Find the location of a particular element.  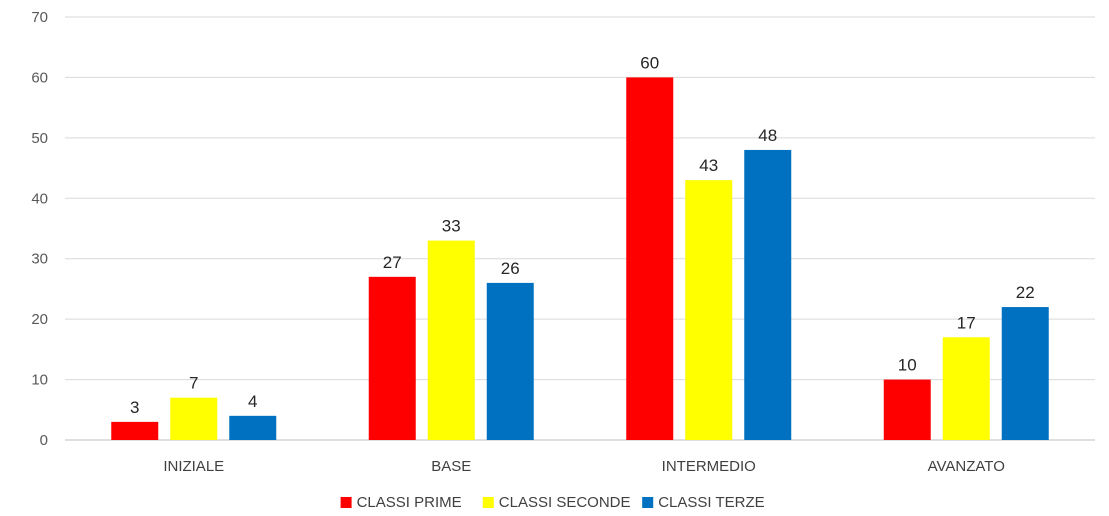

y-tick-label: 30 is located at coordinates (39, 259).